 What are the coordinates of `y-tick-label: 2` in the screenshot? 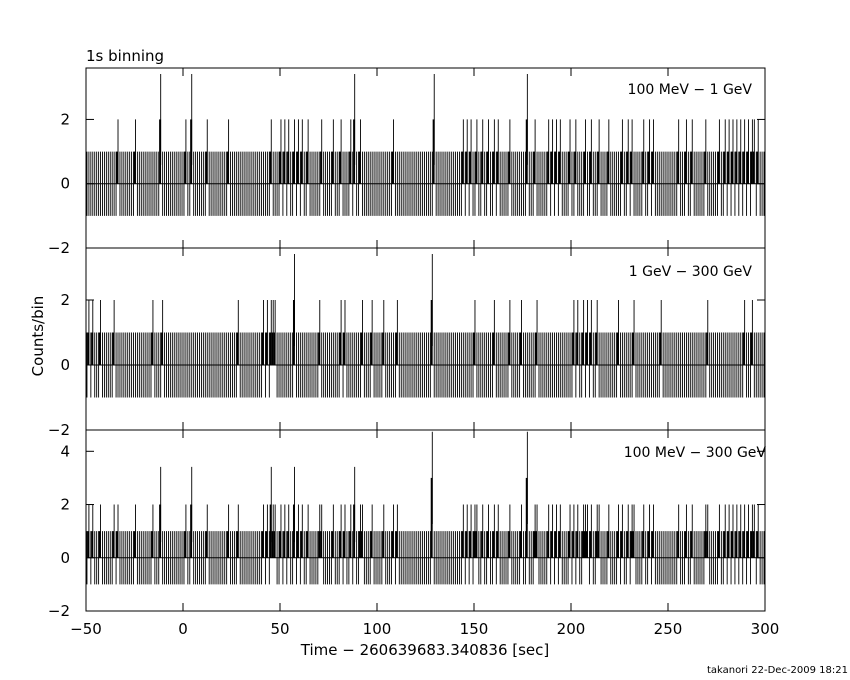 It's located at (65, 119).